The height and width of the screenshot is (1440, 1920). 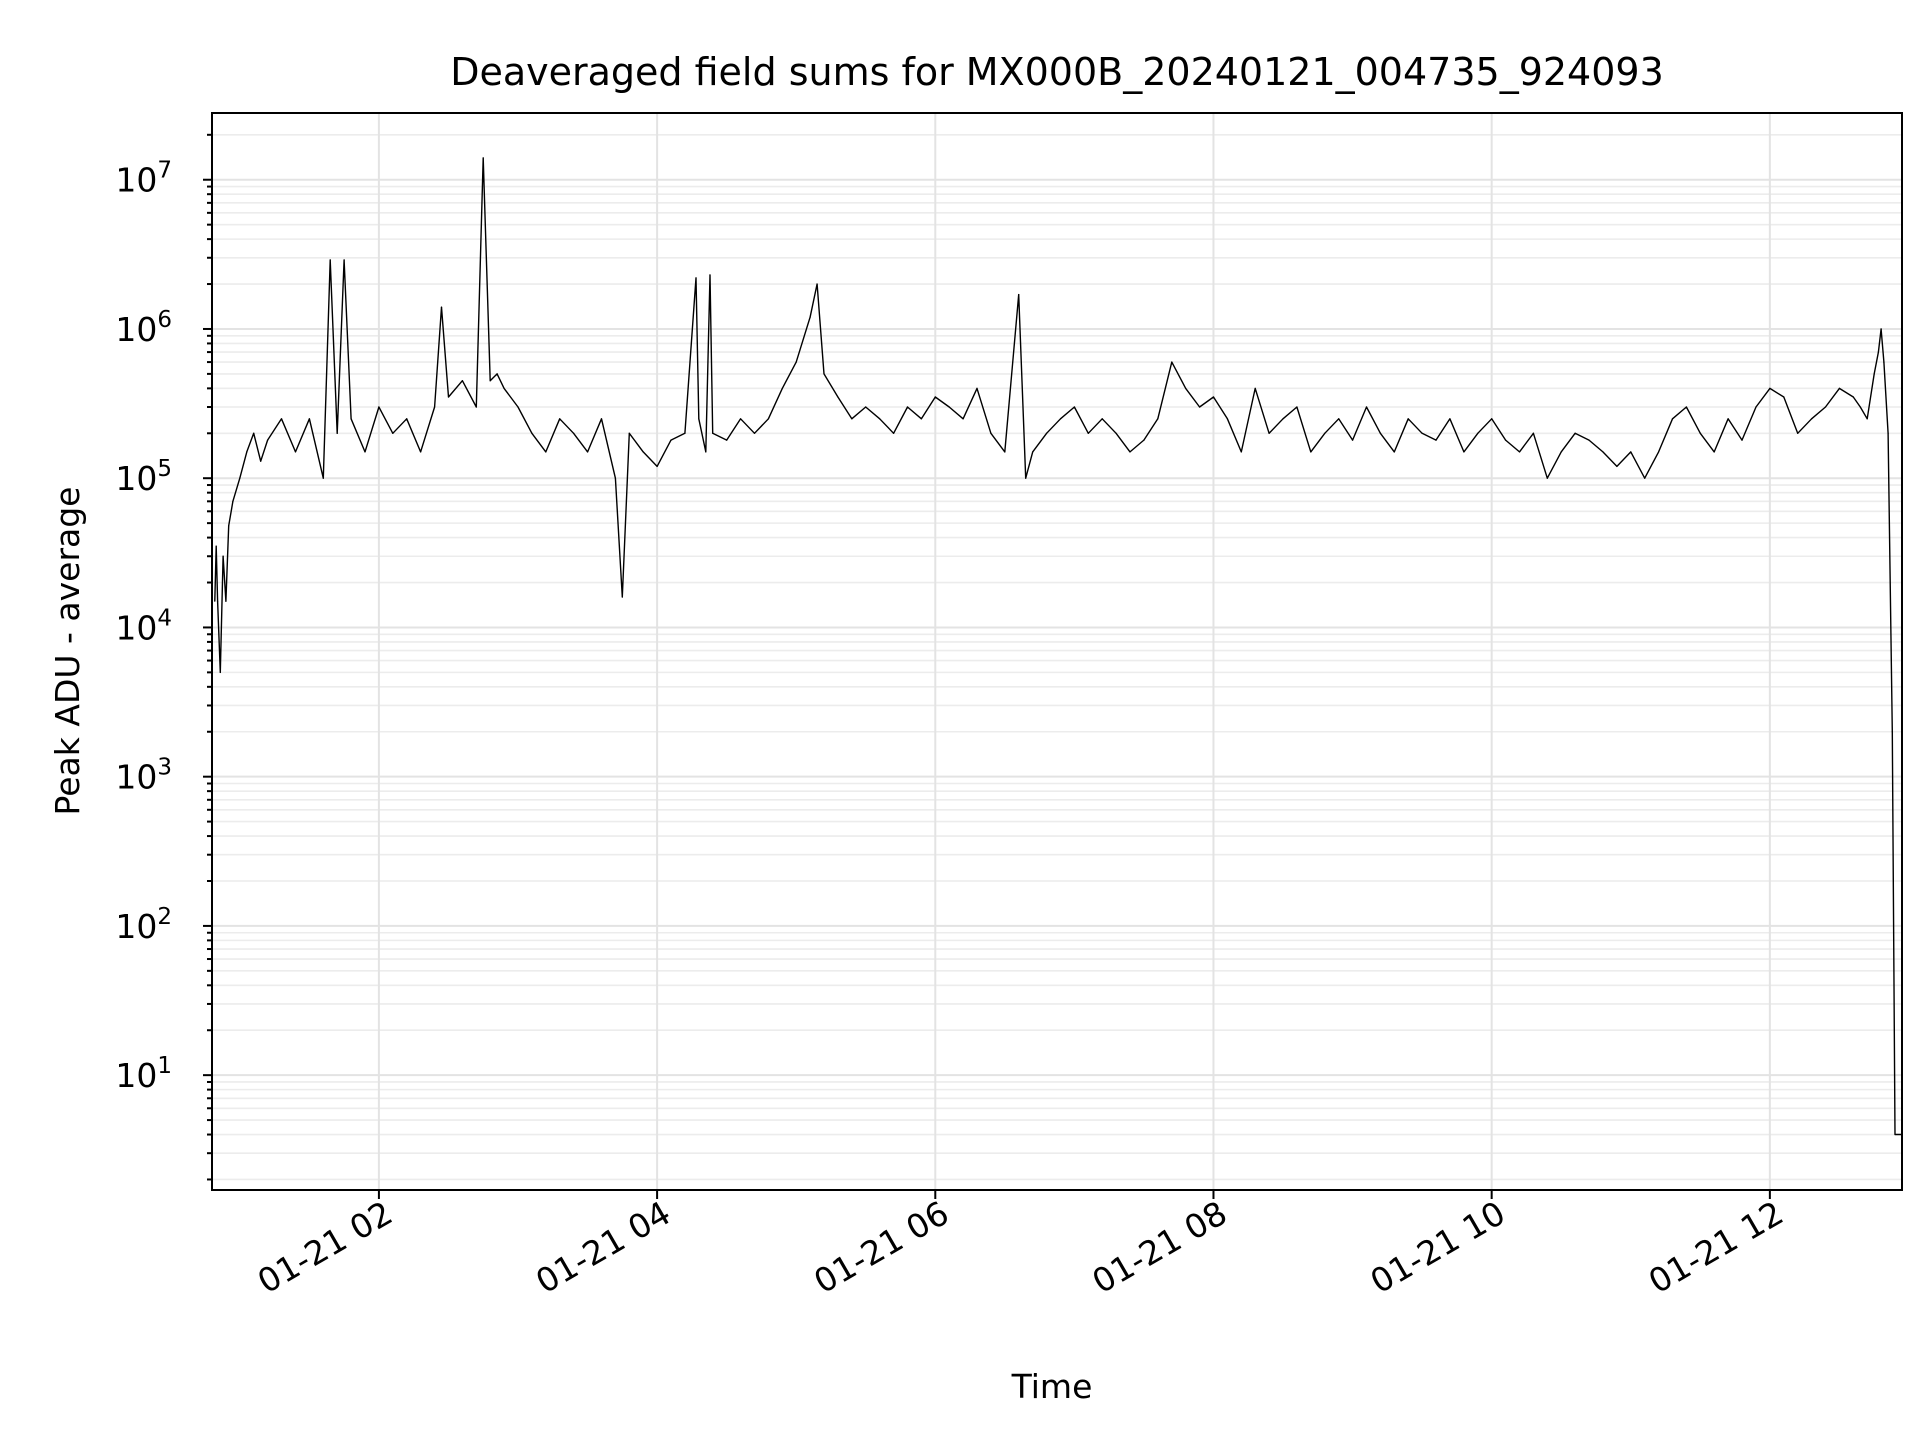 I want to click on y-tick-label: 10⁵, so click(x=143, y=477).